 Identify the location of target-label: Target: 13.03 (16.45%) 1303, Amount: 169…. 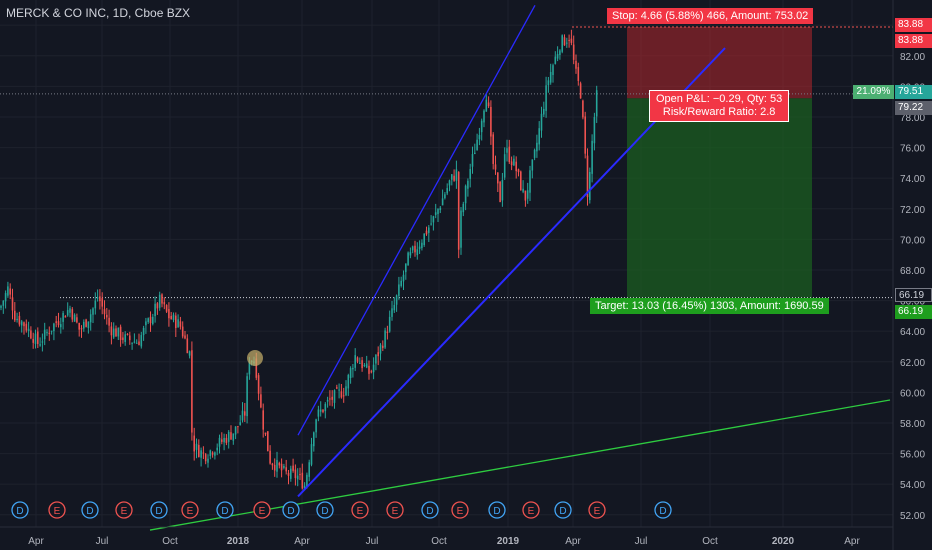
(709, 306).